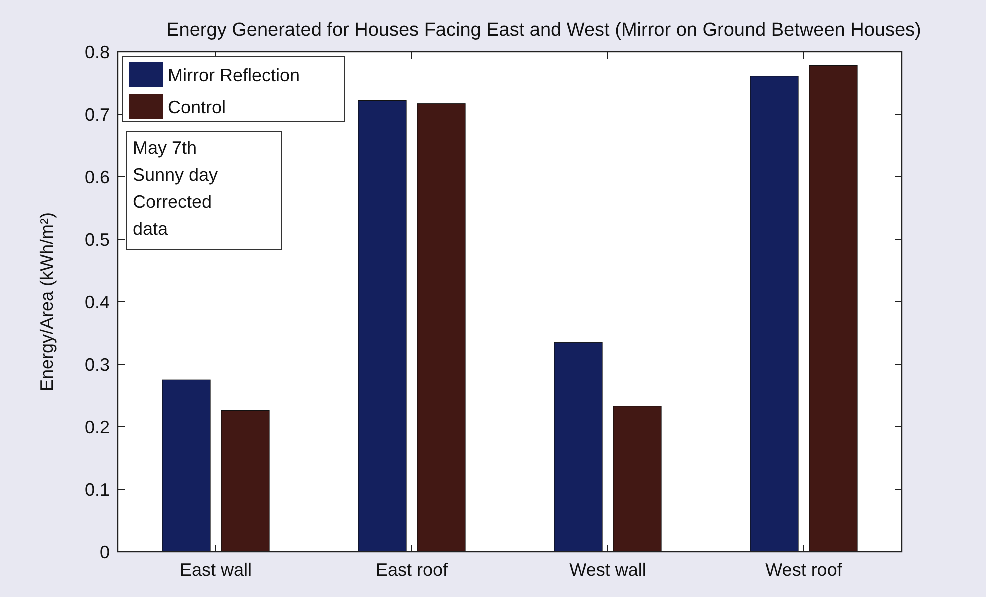  What do you see at coordinates (216, 570) in the screenshot?
I see `x-tick-label: East wall` at bounding box center [216, 570].